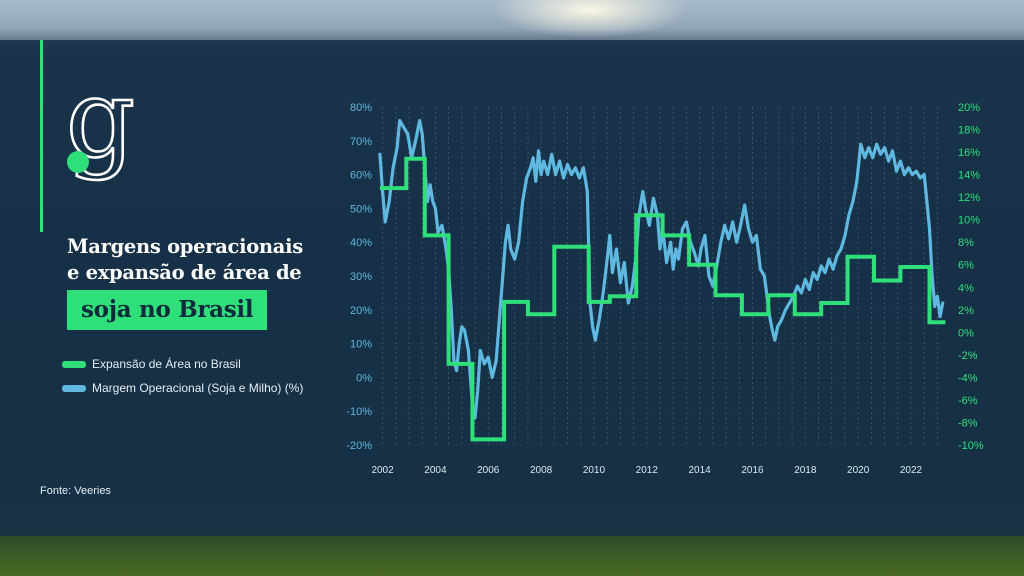 This screenshot has height=576, width=1024. Describe the element at coordinates (167, 310) in the screenshot. I see `title-highlight: soja no Brasil` at that location.